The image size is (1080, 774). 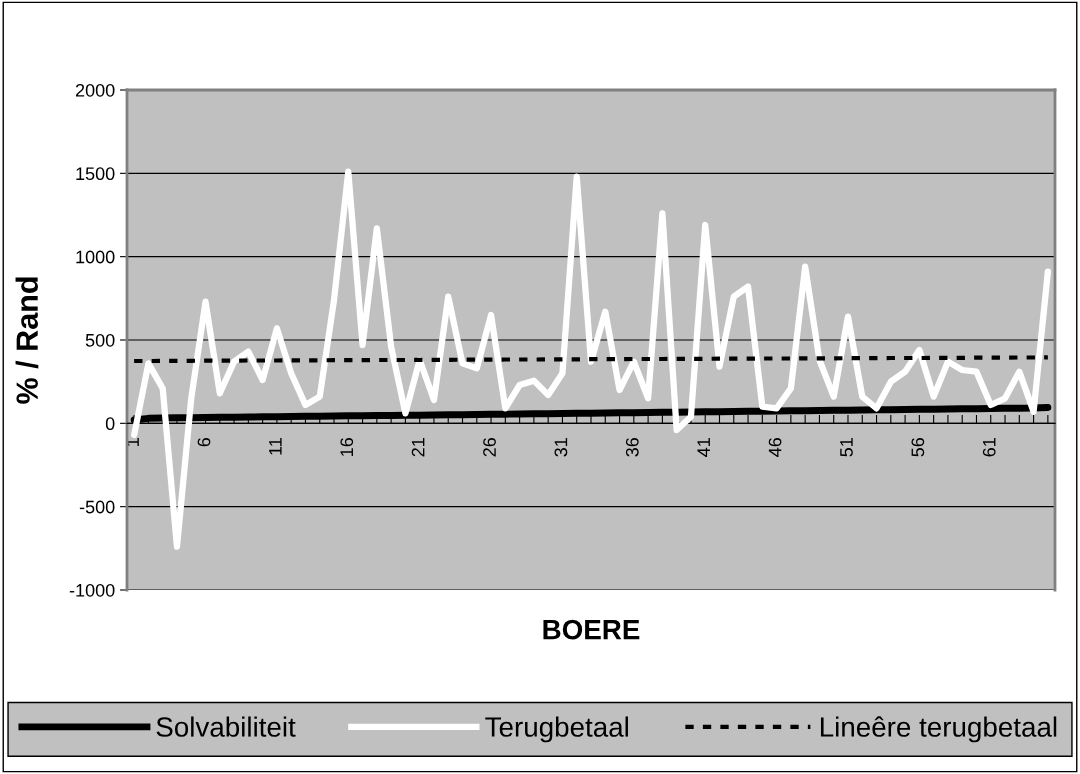 I want to click on y-tick-label: 1500, so click(x=95, y=174).